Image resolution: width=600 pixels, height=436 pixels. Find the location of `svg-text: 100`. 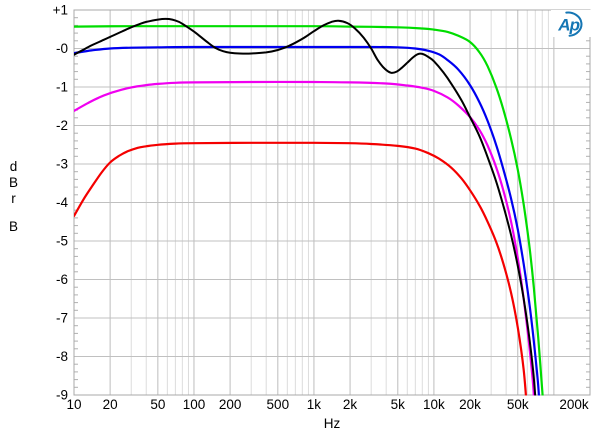

svg-text: 100 is located at coordinates (194, 404).